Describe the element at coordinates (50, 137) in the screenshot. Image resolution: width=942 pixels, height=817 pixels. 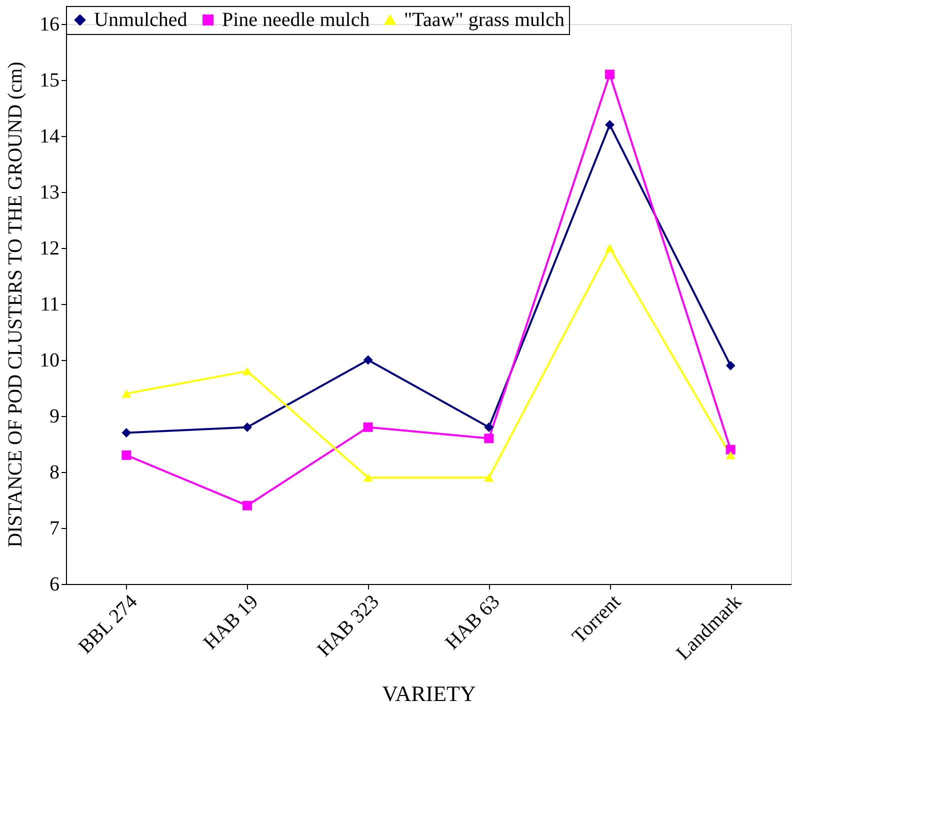
I see `y-tick-label: 14` at that location.